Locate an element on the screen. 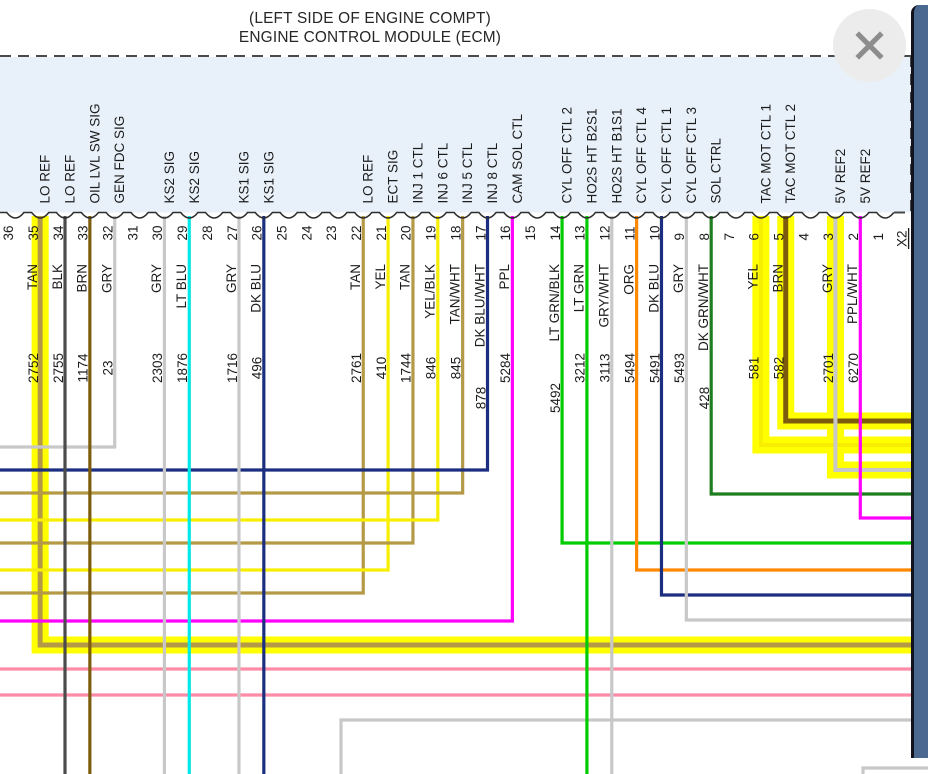 This screenshot has width=928, height=774. pin-number-31: 31 is located at coordinates (132, 232).